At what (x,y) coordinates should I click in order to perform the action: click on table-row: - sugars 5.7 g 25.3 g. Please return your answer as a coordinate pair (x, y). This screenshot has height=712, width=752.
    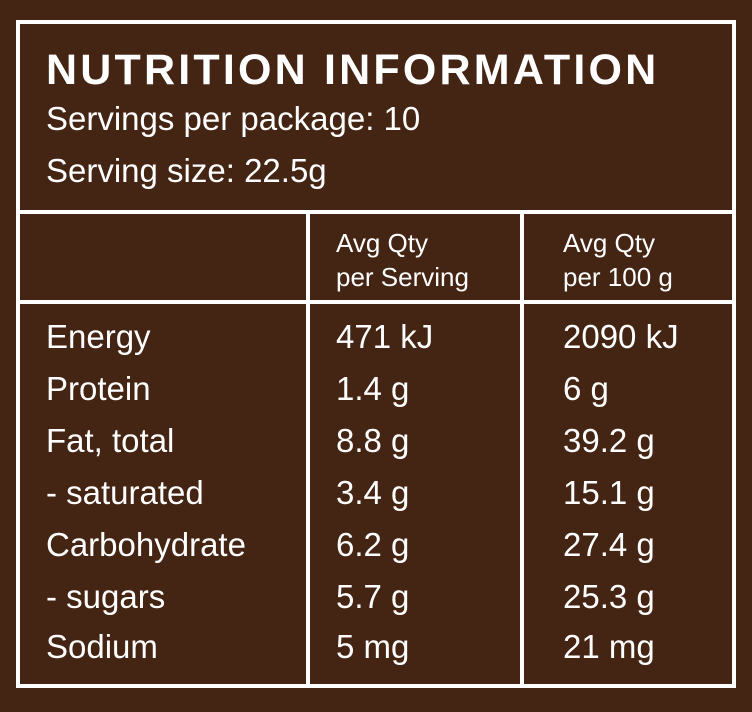
    Looking at the image, I should click on (376, 604).